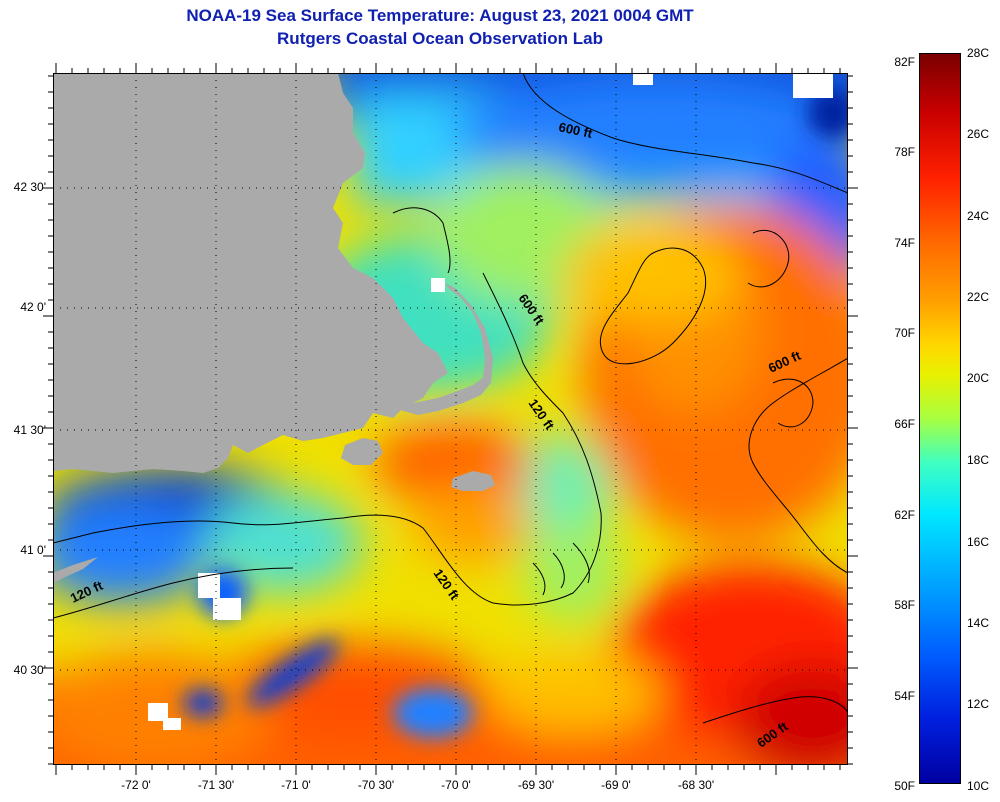 Image resolution: width=1000 pixels, height=802 pixels. I want to click on lat-label-40-30: 40 30', so click(29, 670).